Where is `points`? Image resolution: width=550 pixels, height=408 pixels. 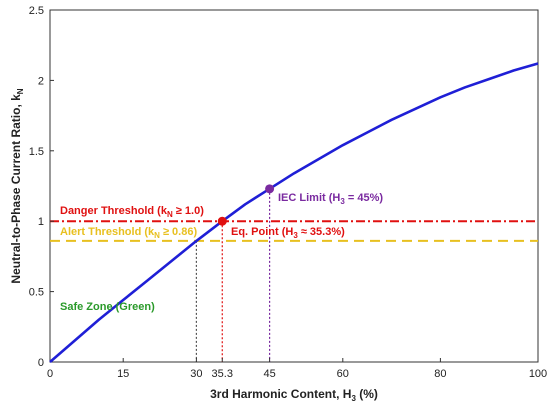 points is located at coordinates (246, 205).